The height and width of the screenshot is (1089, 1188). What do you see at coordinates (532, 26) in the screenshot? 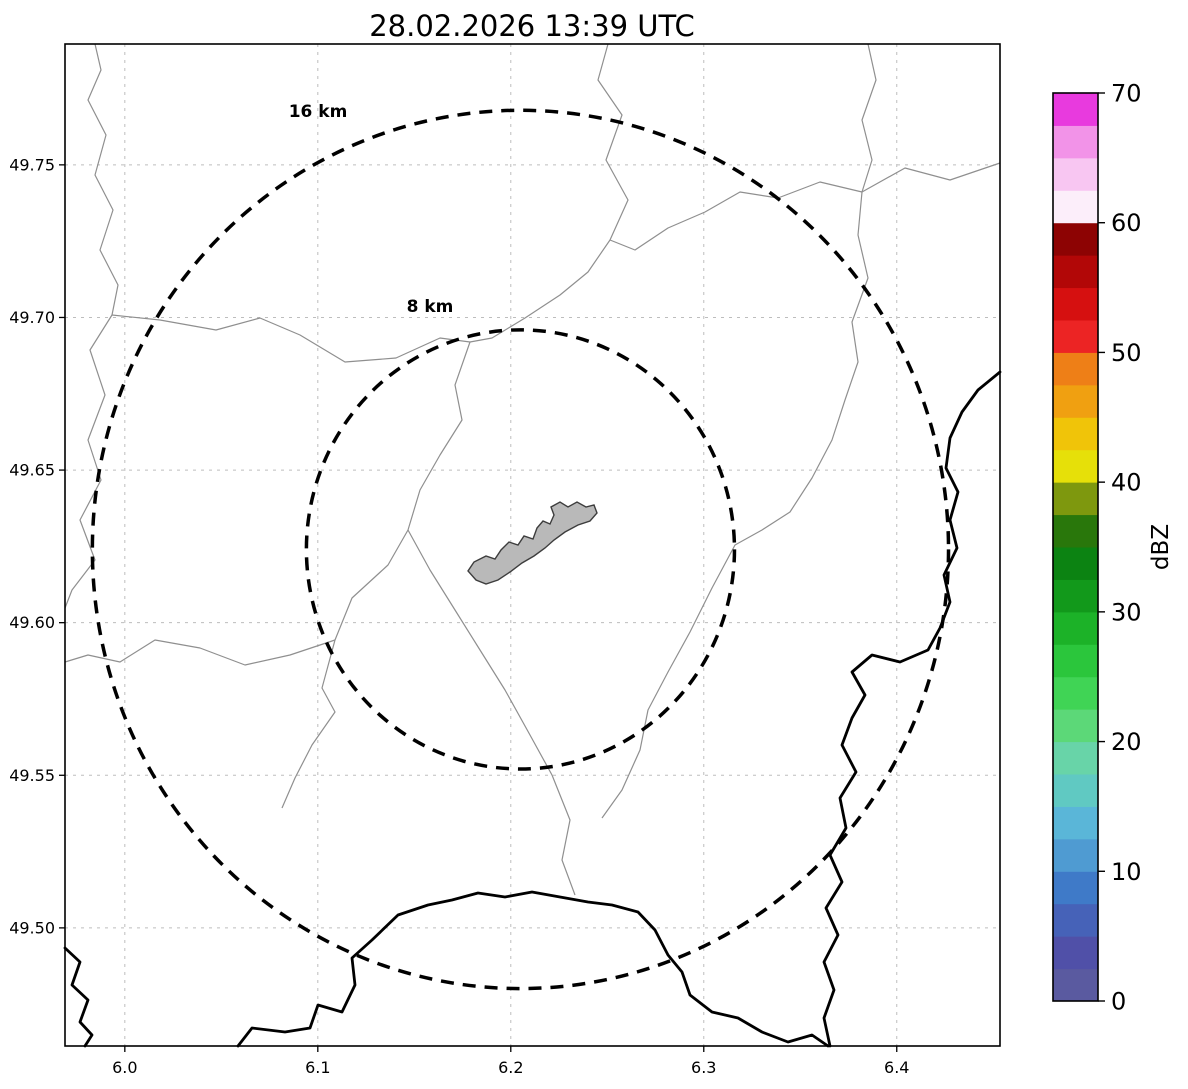
I see `figure-title: 28.02.2026 13:39 UTC` at bounding box center [532, 26].